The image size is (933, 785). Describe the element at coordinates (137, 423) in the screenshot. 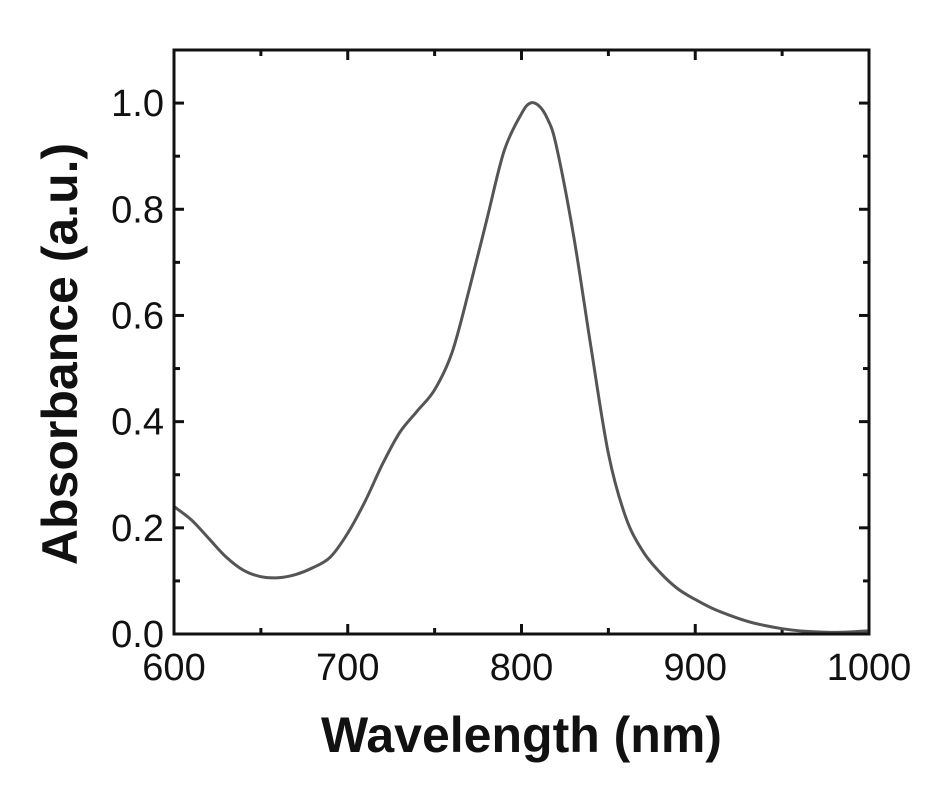

I see `y-tick-label: 0.4` at that location.